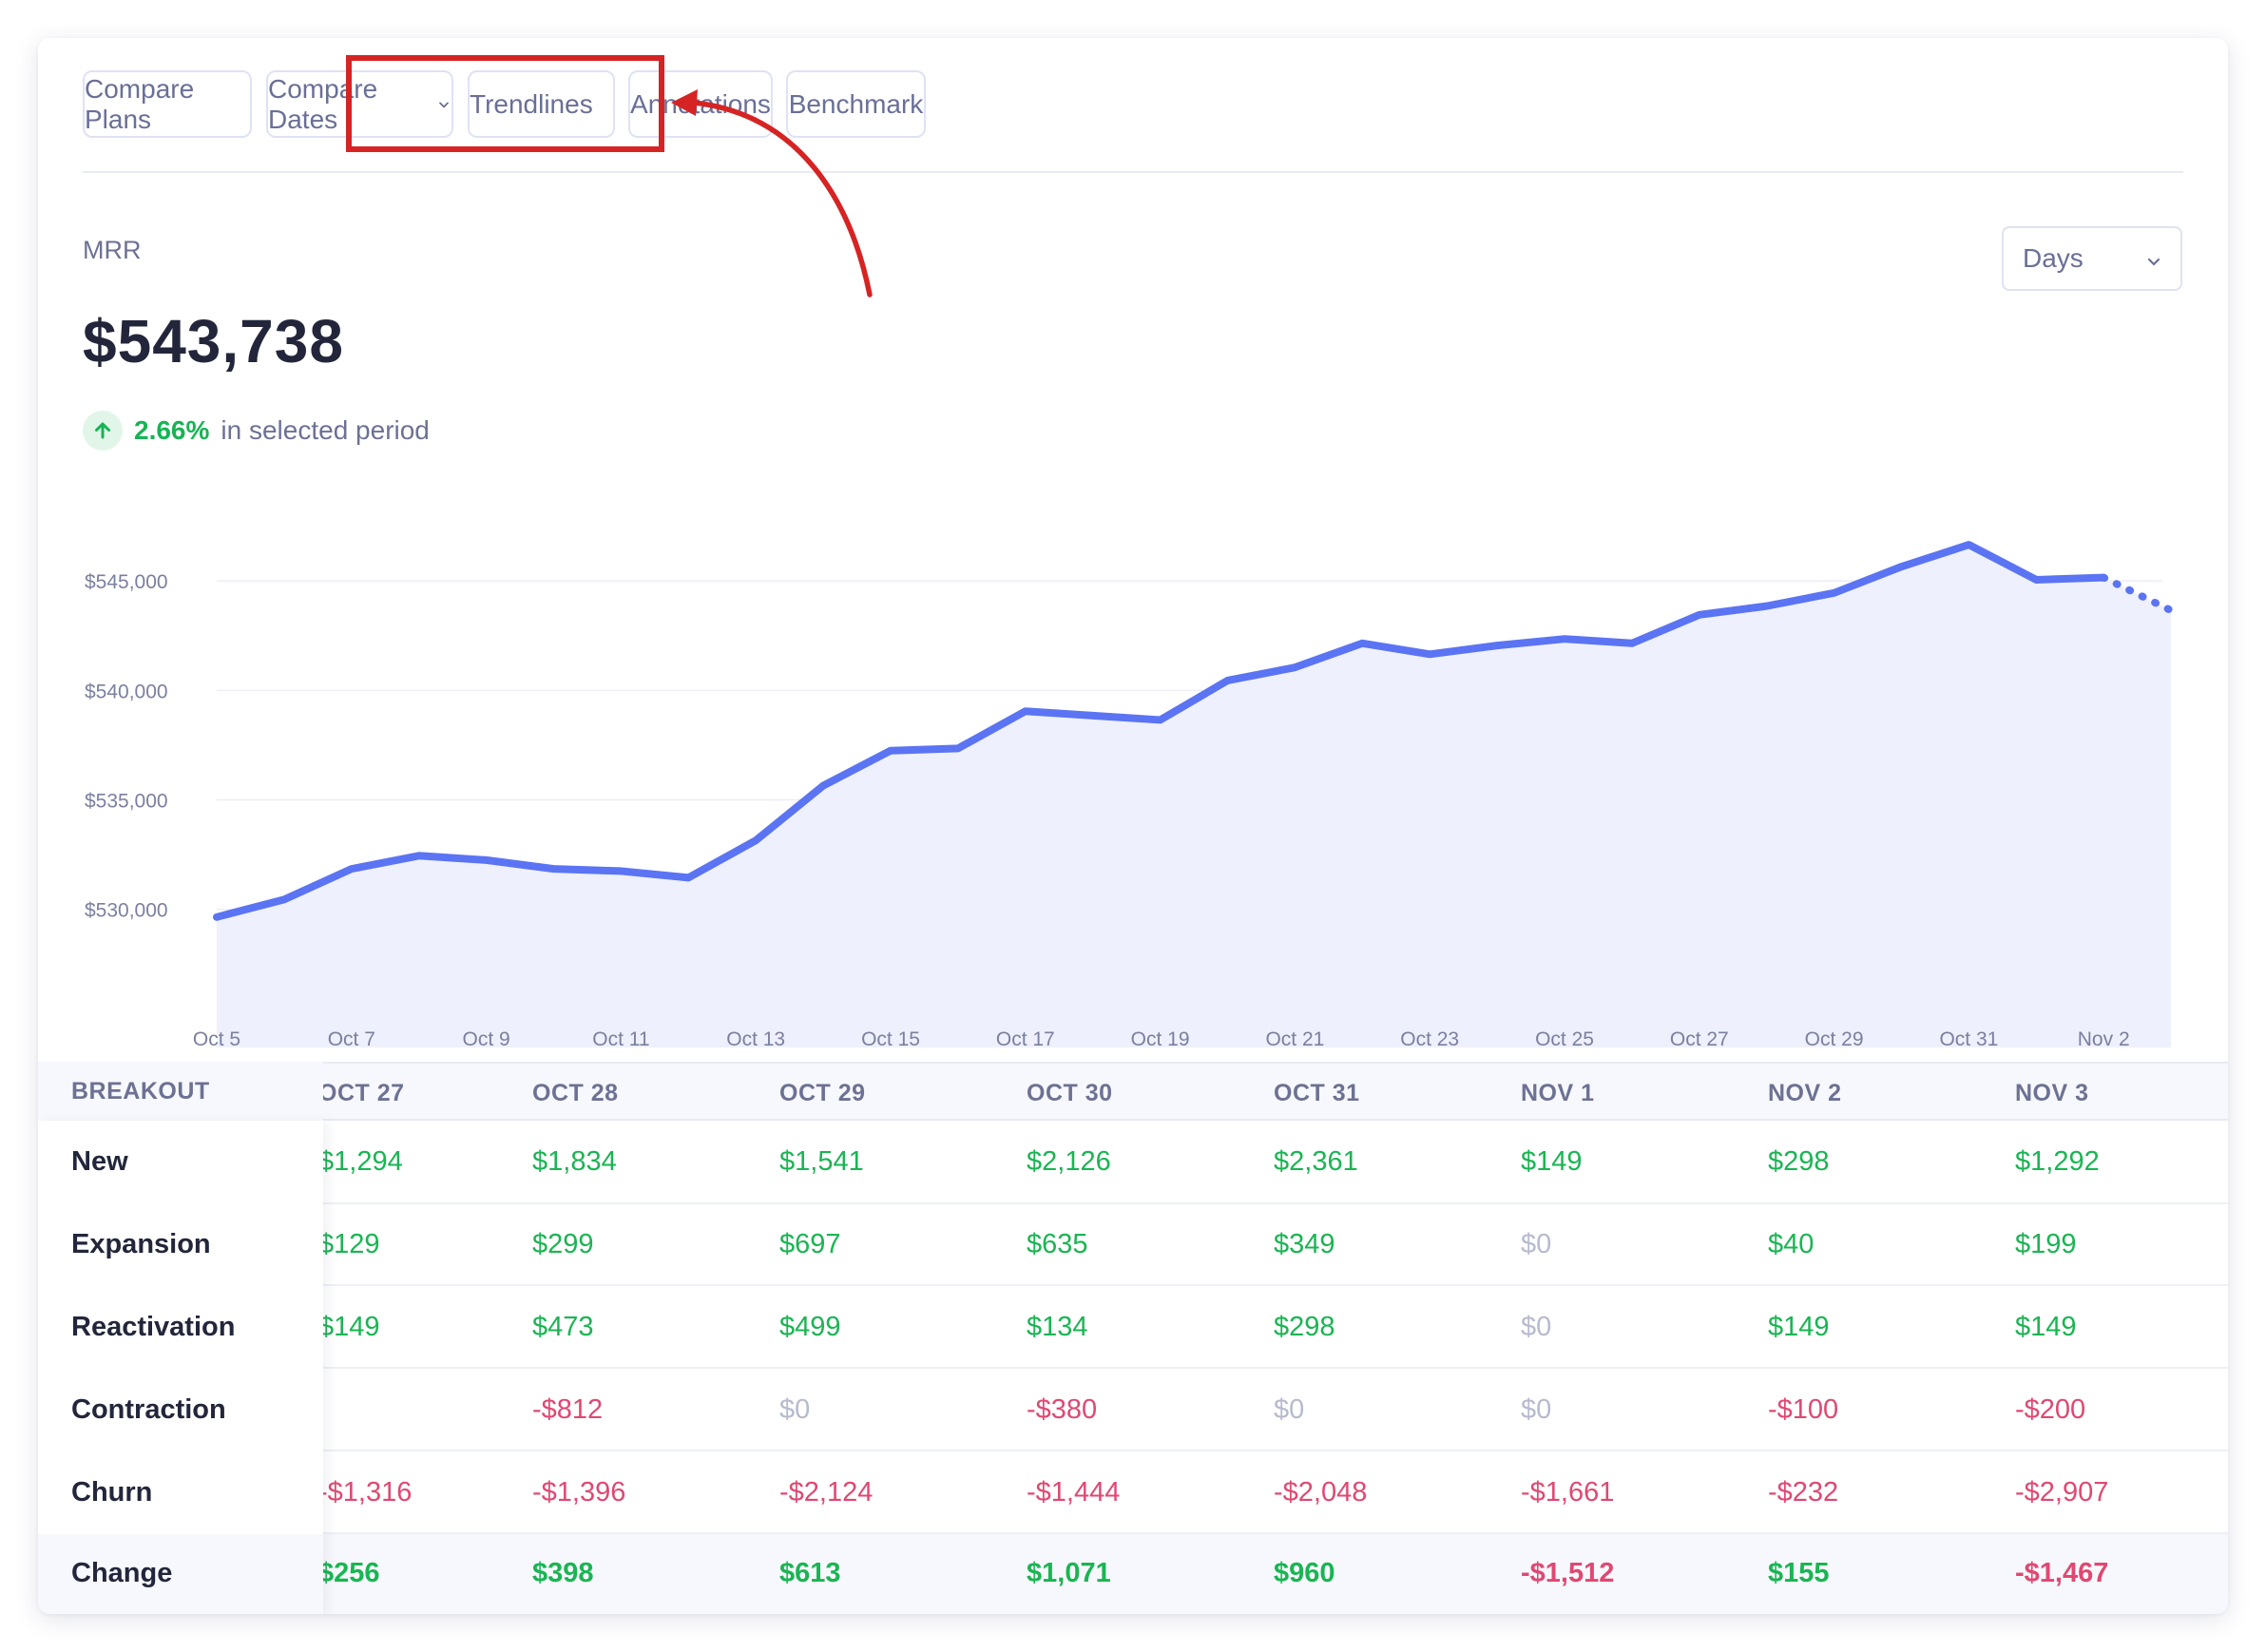 The width and height of the screenshot is (2266, 1652). I want to click on change-caption: in selected period, so click(325, 430).